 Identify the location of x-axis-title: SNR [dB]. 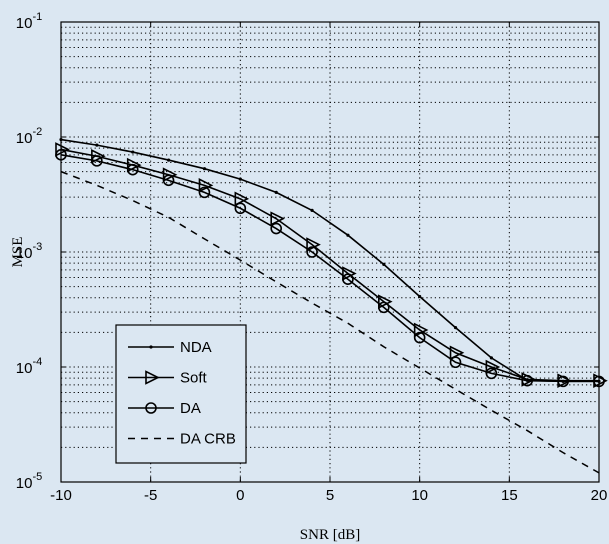
(330, 535).